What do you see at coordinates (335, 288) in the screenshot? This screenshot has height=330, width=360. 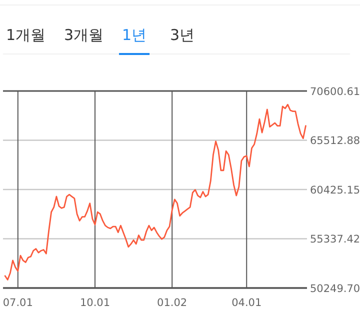 I see `y-tick-label: 50249.70` at bounding box center [335, 288].